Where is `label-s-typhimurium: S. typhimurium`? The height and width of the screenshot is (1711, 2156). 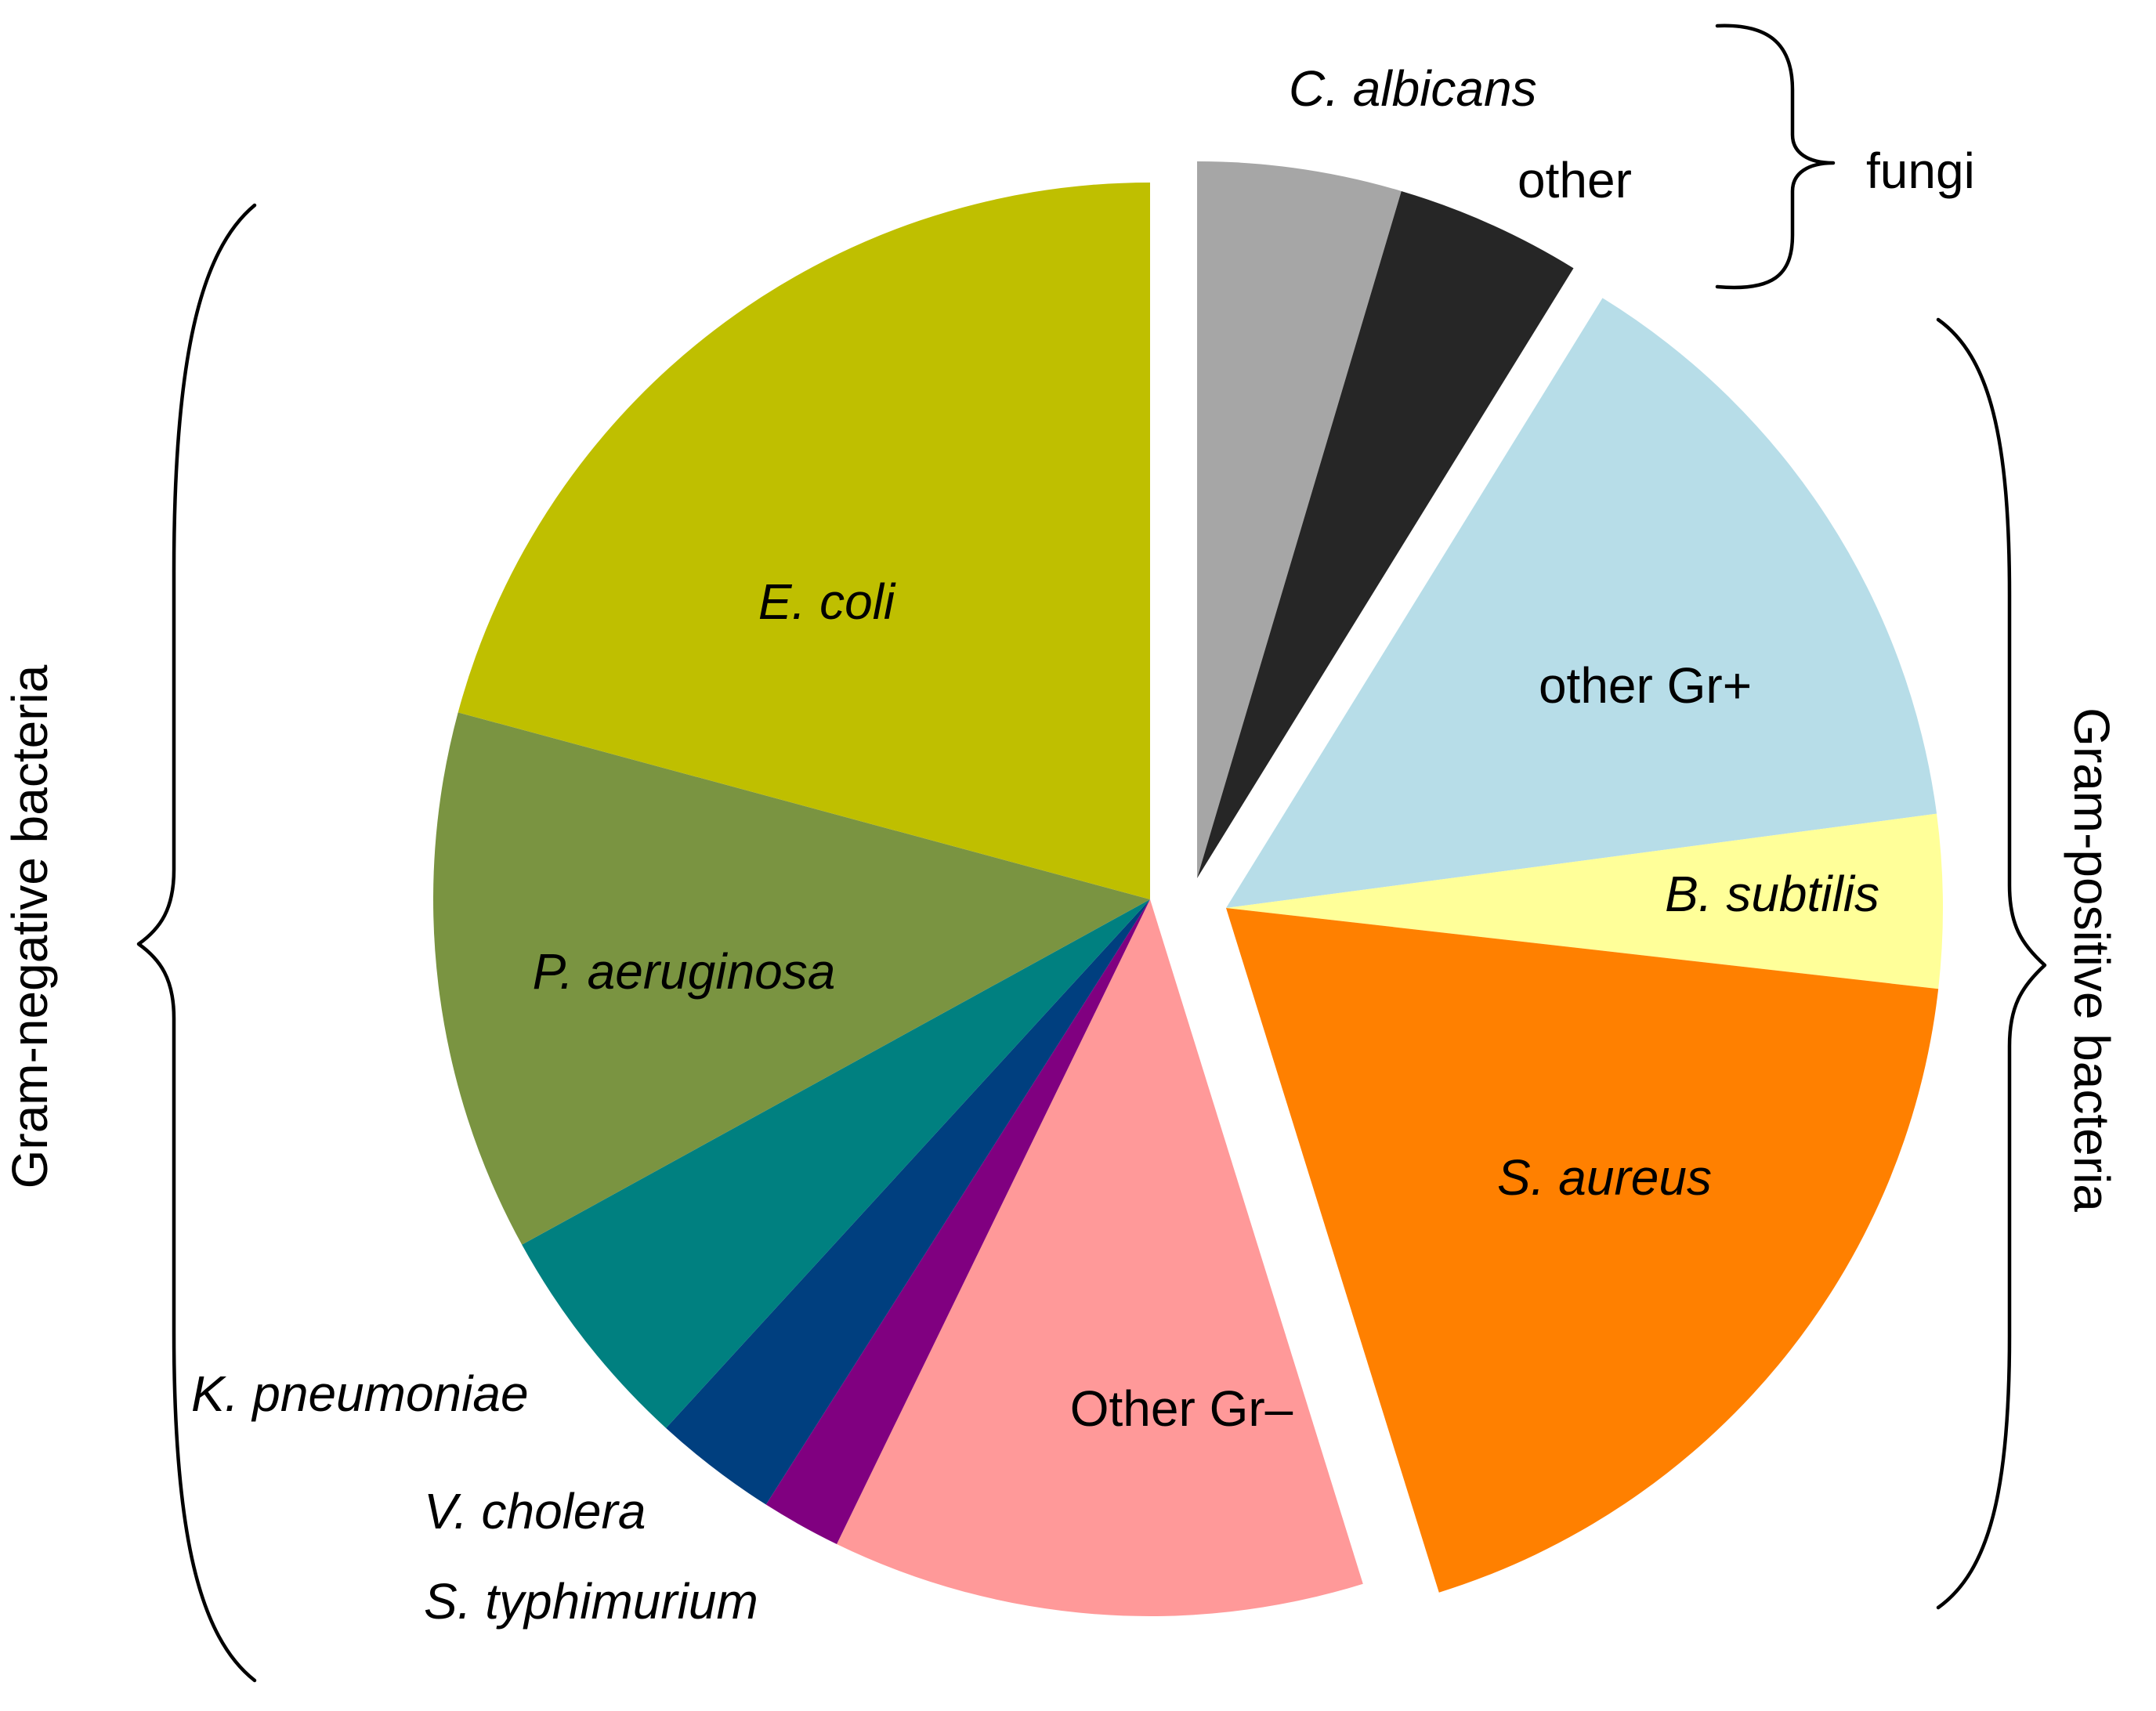
label-s-typhimurium: S. typhimurium is located at coordinates (591, 1601).